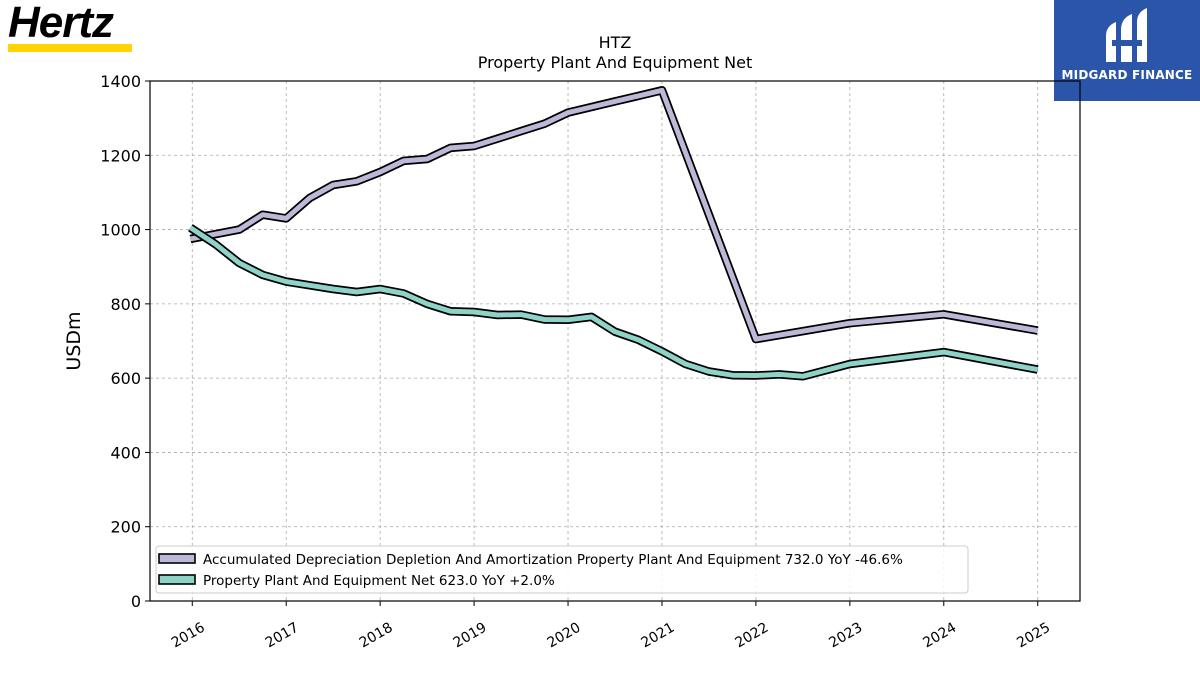 The height and width of the screenshot is (675, 1200). What do you see at coordinates (615, 42) in the screenshot?
I see `chart-title: HTZ` at bounding box center [615, 42].